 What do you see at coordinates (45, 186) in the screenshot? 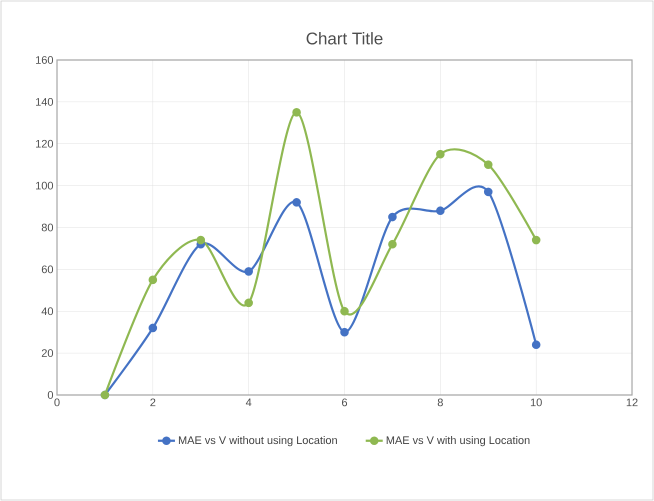
I see `y-tick-label: 100` at bounding box center [45, 186].